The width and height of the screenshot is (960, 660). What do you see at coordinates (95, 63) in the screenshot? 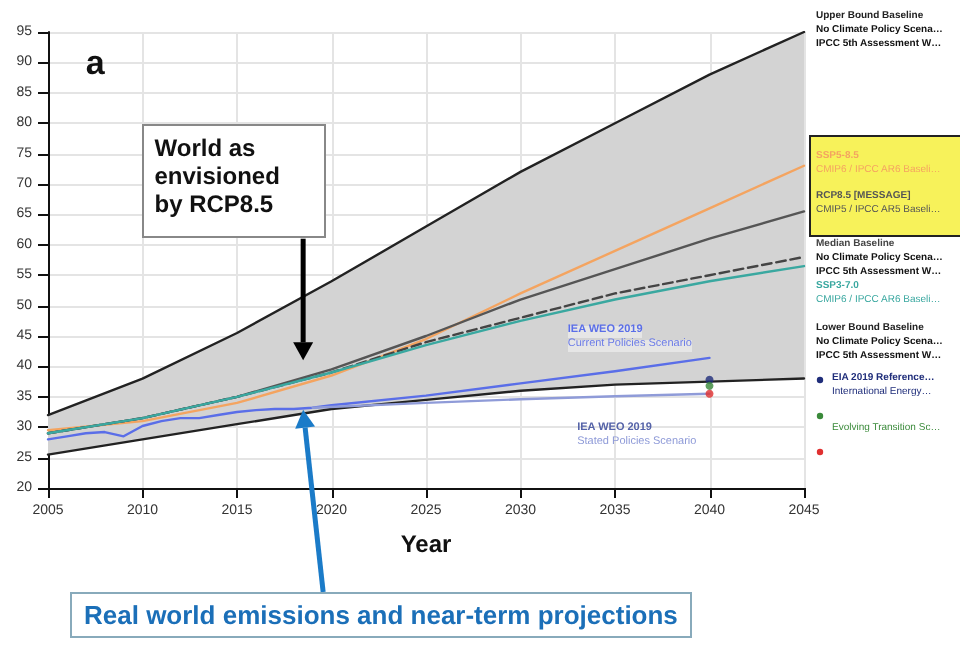
I see `annotation: a` at bounding box center [95, 63].